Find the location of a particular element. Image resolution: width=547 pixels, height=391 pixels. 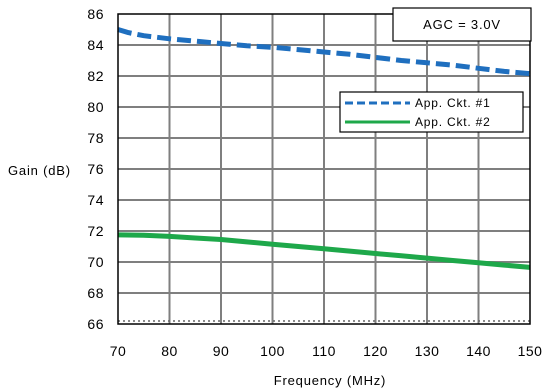

x-tick-label-110: 110 is located at coordinates (324, 351).